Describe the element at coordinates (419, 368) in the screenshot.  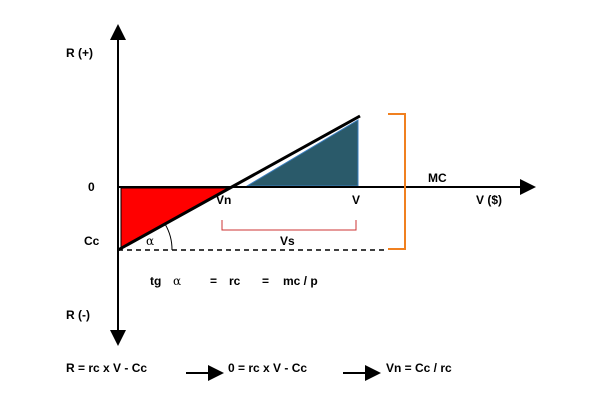
I see `formula-bottom-3: Vn = Cc / rc` at that location.